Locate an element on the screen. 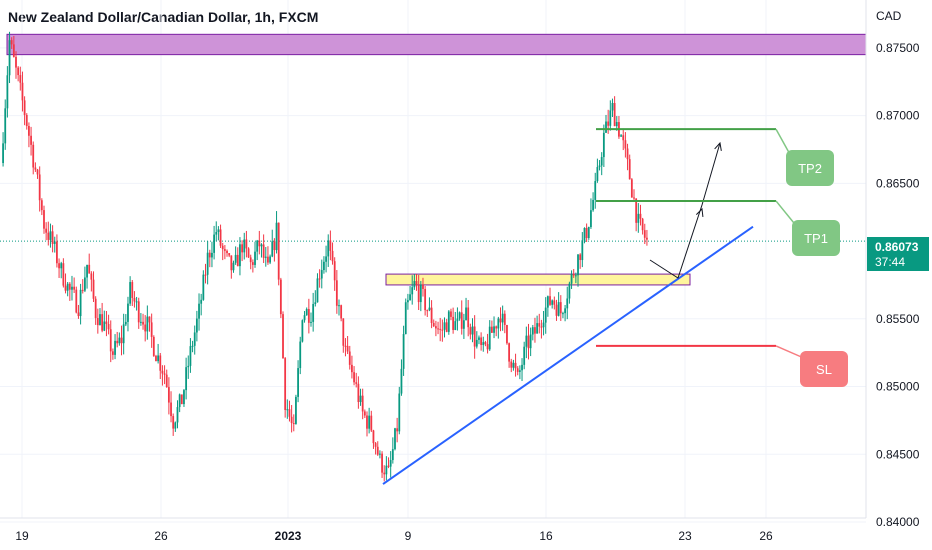  support-zone is located at coordinates (538, 279).